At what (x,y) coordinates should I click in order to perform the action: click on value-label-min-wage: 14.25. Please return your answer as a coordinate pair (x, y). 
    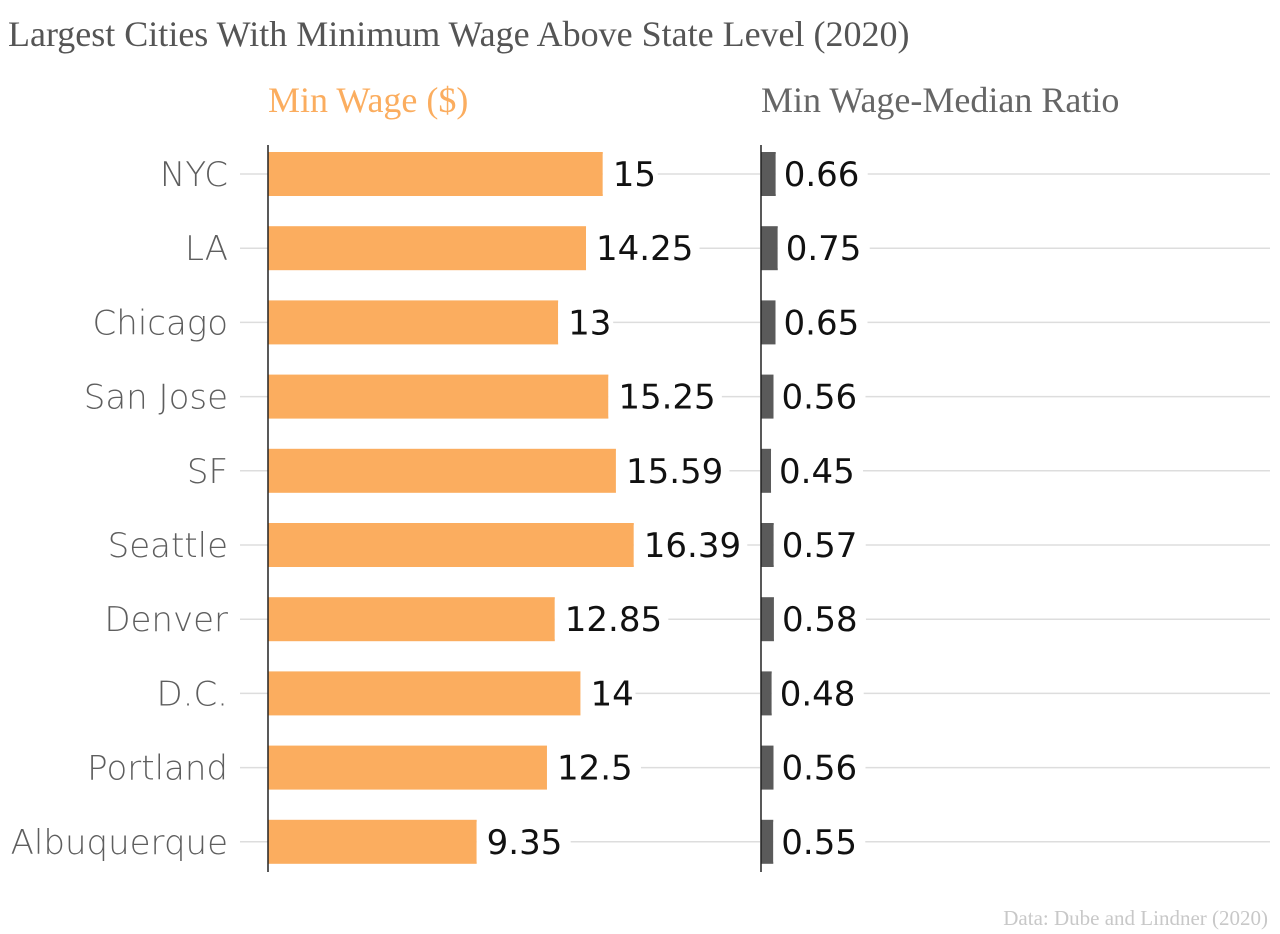
    Looking at the image, I should click on (644, 249).